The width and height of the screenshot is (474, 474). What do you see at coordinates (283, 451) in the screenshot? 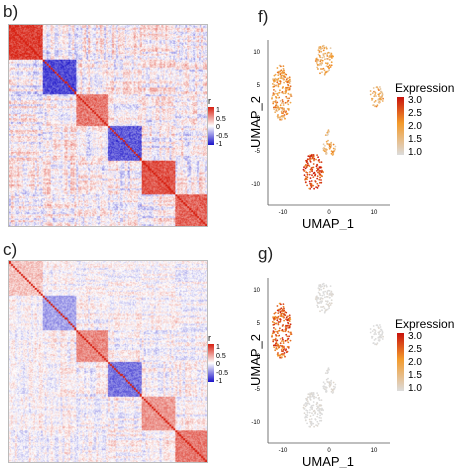
I see `x-tick-label: -10` at bounding box center [283, 451].